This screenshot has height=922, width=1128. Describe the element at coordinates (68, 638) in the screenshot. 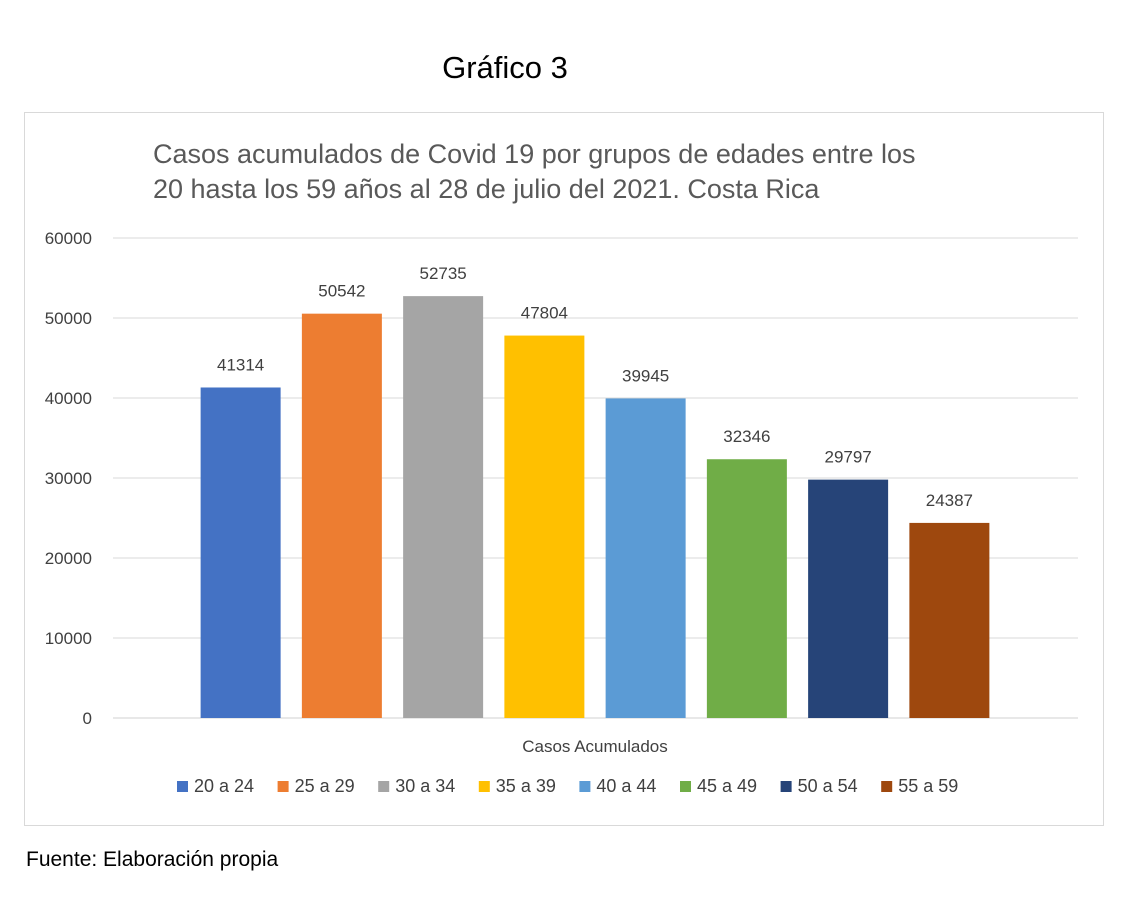

I see `y-tick-label: 10000` at that location.